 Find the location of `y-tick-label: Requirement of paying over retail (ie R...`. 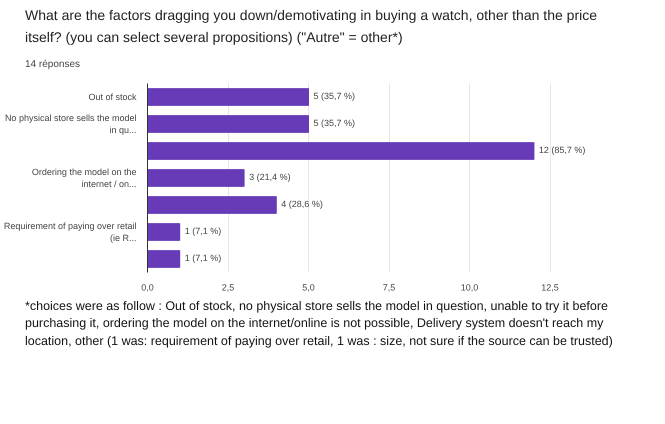

y-tick-label: Requirement of paying over retail (ie R... is located at coordinates (70, 231).